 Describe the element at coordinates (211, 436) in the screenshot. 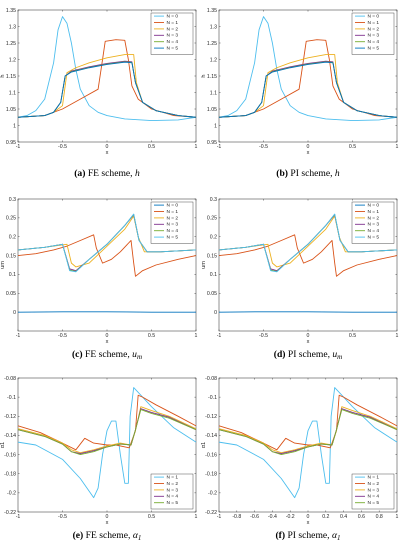

I see `y-tick-label: -0.14` at that location.